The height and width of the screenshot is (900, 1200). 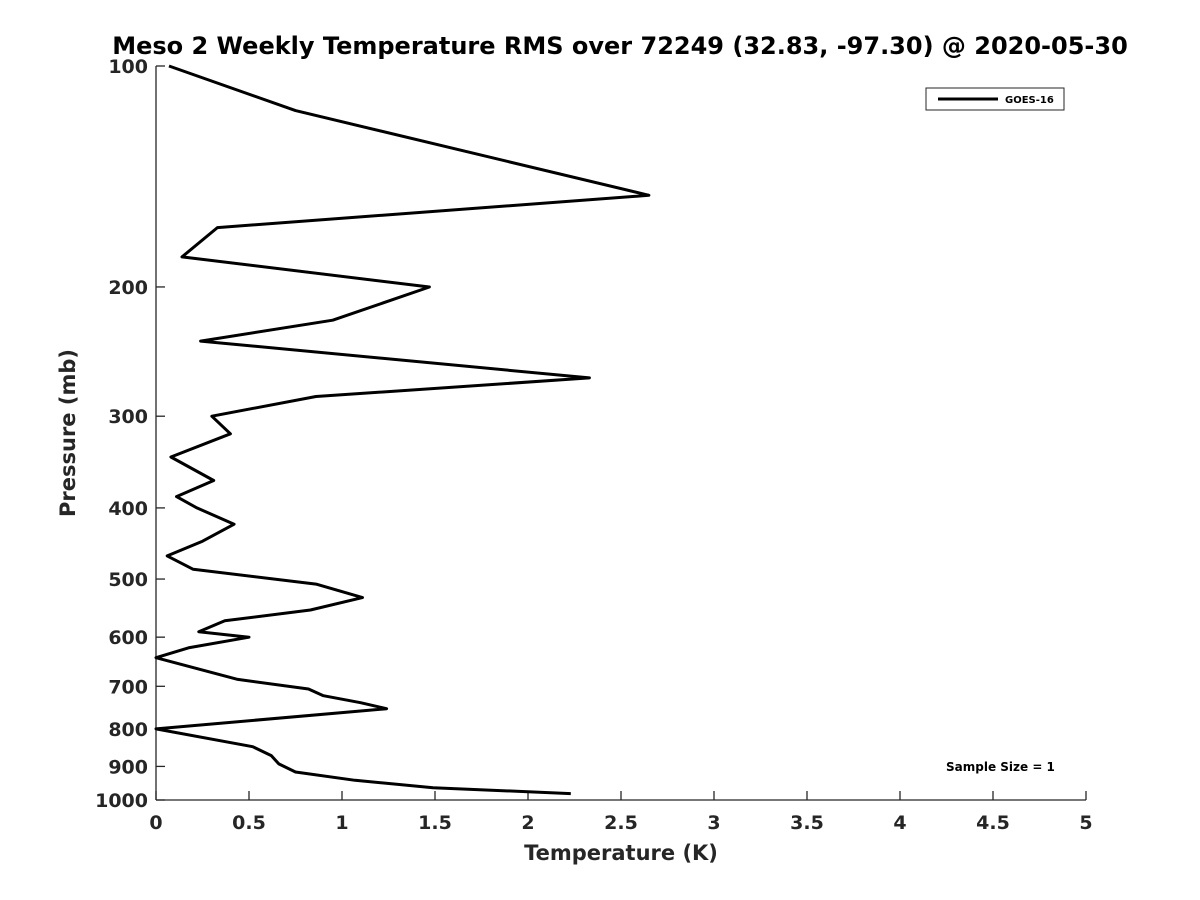 What do you see at coordinates (527, 823) in the screenshot?
I see `x-tick-label: 2` at bounding box center [527, 823].